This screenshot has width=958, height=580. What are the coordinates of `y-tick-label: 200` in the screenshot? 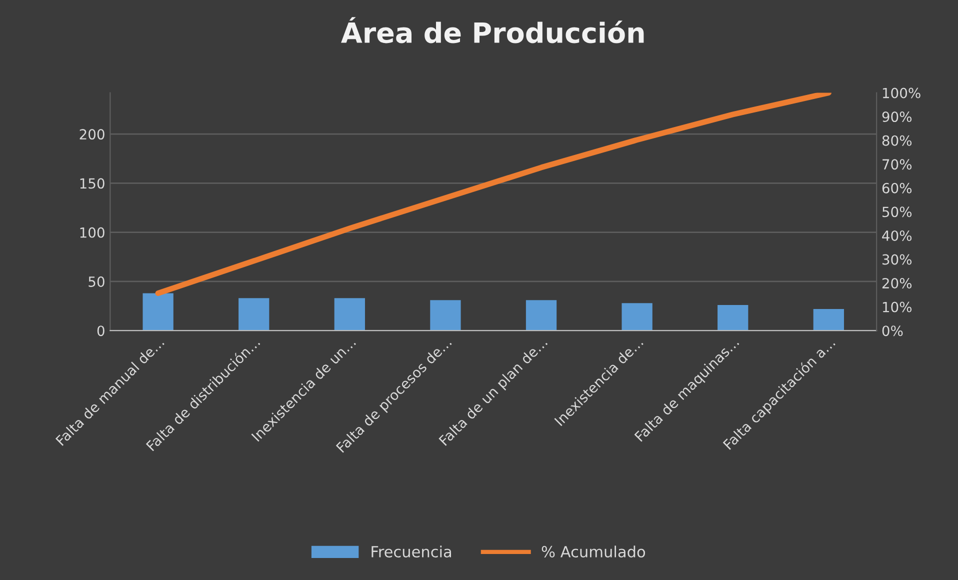 It's located at (92, 134).